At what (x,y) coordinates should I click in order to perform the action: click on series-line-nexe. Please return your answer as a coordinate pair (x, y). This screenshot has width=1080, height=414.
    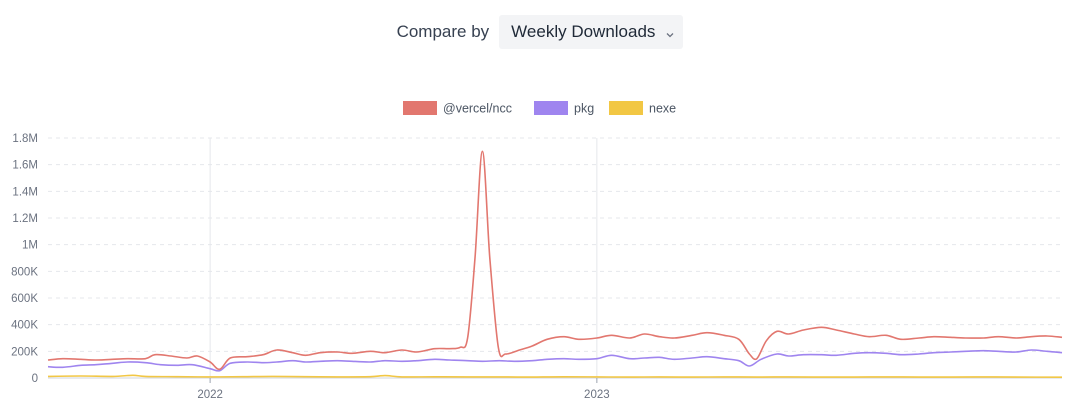
    Looking at the image, I should click on (555, 376).